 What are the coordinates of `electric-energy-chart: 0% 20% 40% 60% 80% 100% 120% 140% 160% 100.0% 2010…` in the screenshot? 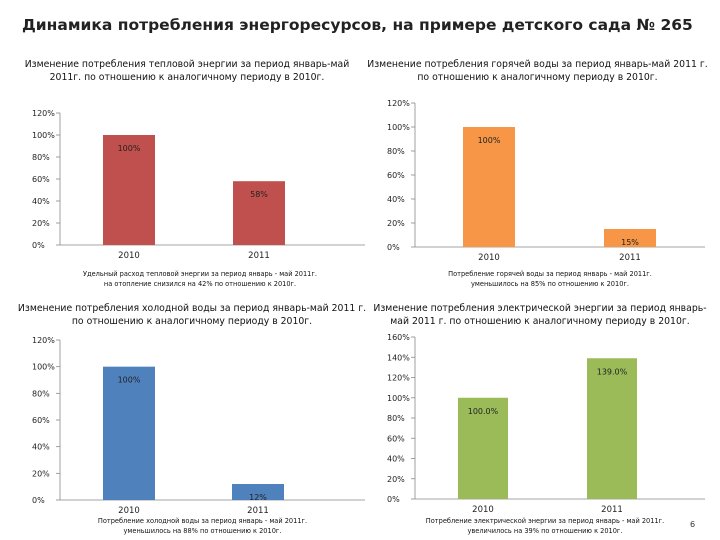 It's located at (546, 424).